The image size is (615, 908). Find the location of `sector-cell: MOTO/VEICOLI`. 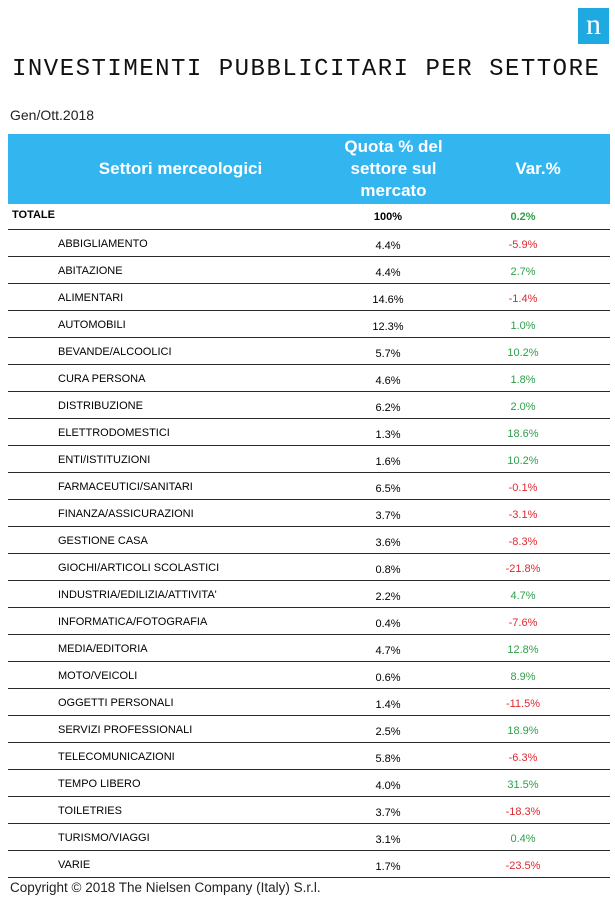

sector-cell: MOTO/VEICOLI is located at coordinates (98, 676).